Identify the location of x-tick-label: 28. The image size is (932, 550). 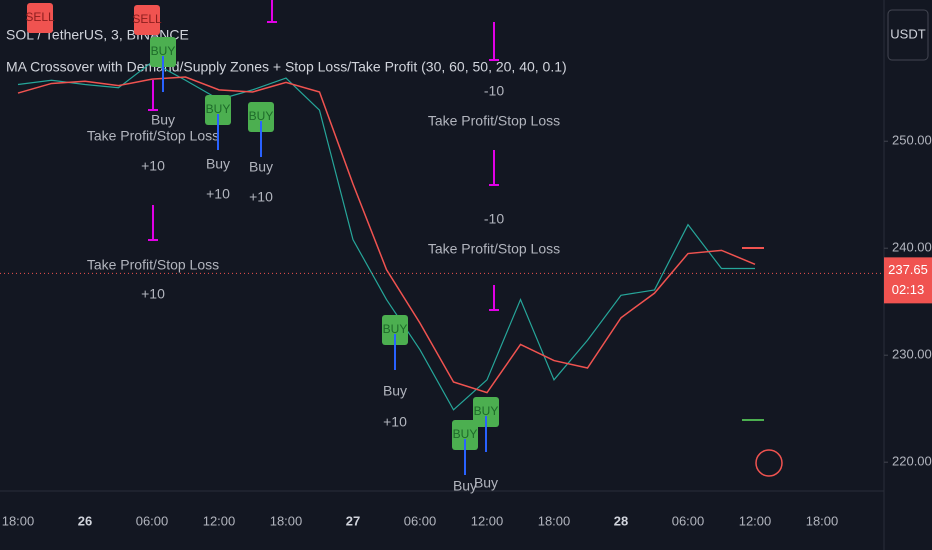
(621, 520).